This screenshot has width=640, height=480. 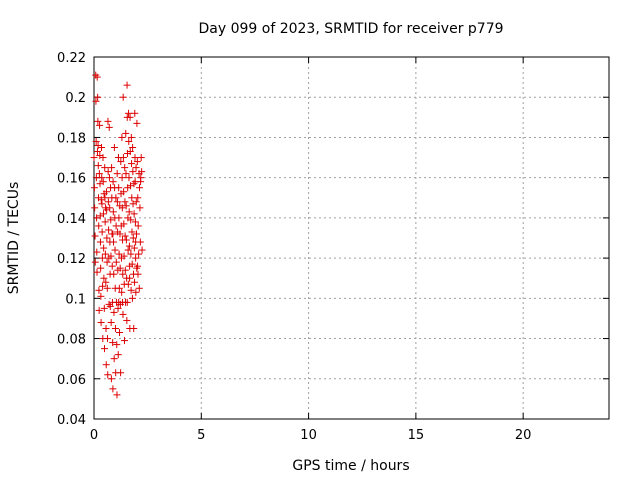 What do you see at coordinates (71, 420) in the screenshot?
I see `y-tick-label: 0.04` at bounding box center [71, 420].